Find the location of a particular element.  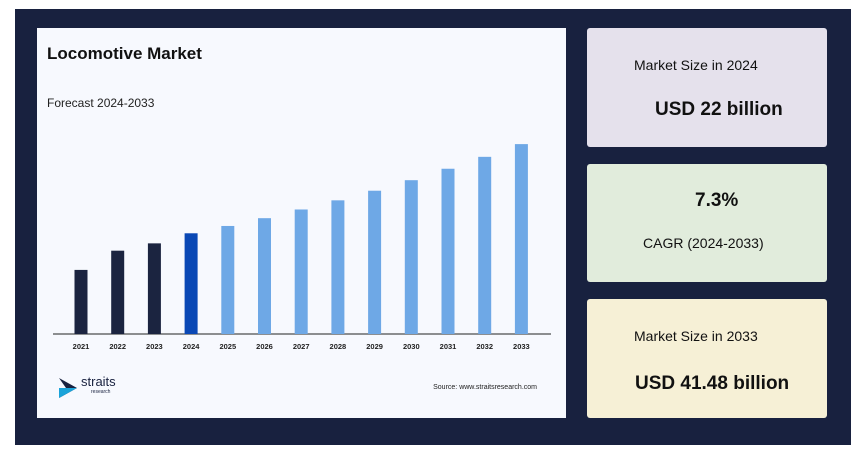

chart-title: Locomotive Market is located at coordinates (124, 53).